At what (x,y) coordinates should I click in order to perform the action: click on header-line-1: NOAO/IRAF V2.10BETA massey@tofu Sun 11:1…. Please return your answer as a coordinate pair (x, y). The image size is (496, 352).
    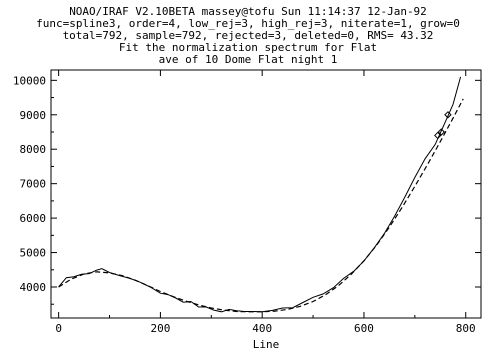
    Looking at the image, I should click on (248, 11).